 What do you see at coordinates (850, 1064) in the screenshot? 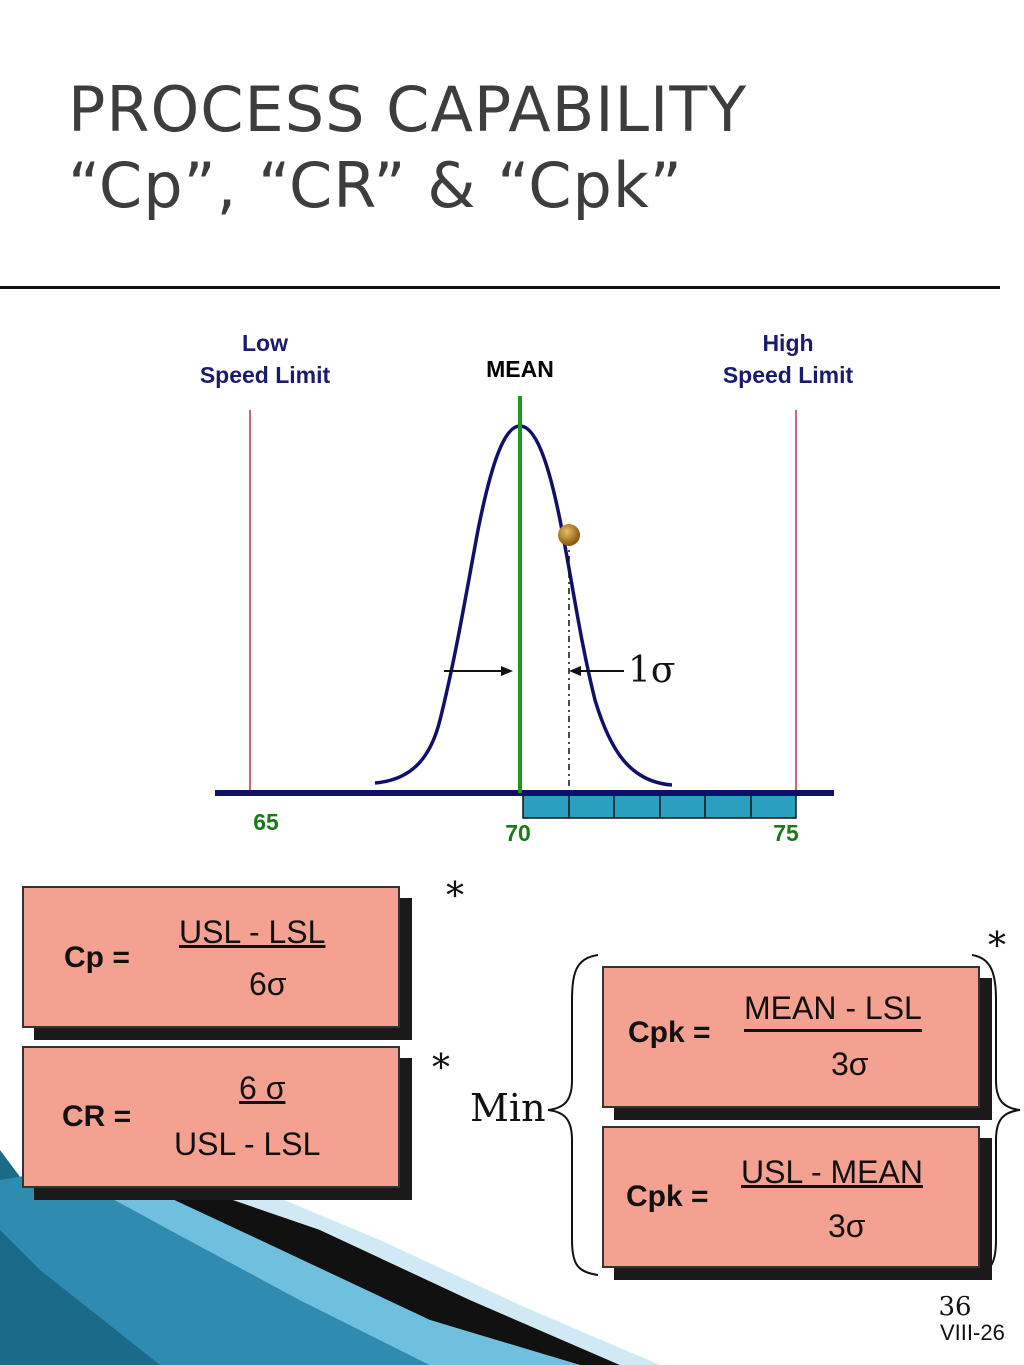
I see `cpk-low-denominator: 3σ` at bounding box center [850, 1064].